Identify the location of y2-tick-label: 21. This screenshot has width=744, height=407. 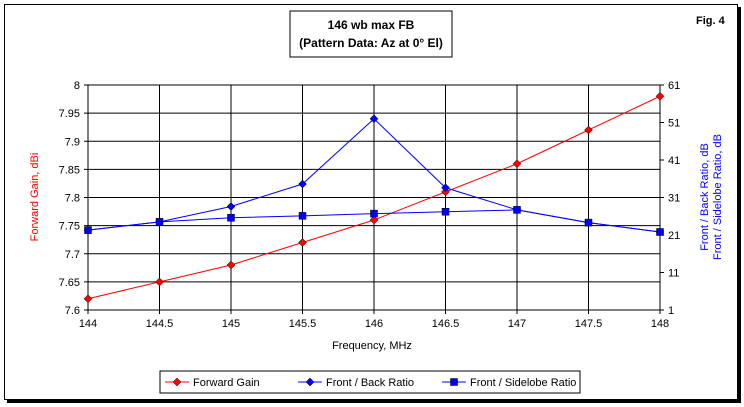
(674, 236).